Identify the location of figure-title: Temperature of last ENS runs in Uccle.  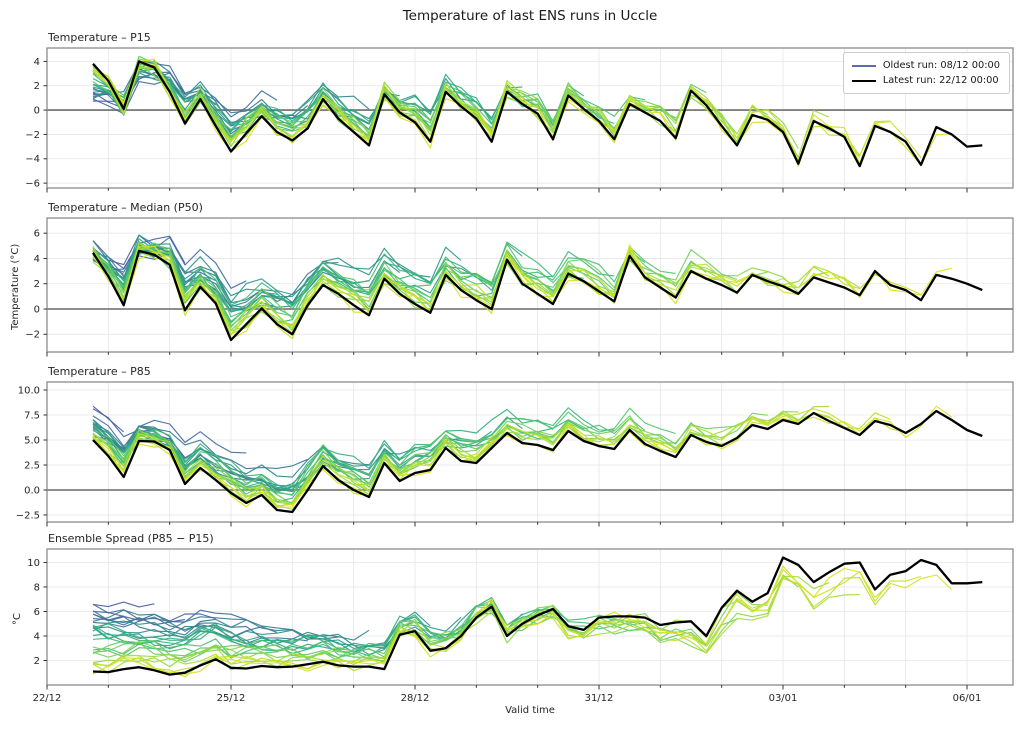
(530, 16).